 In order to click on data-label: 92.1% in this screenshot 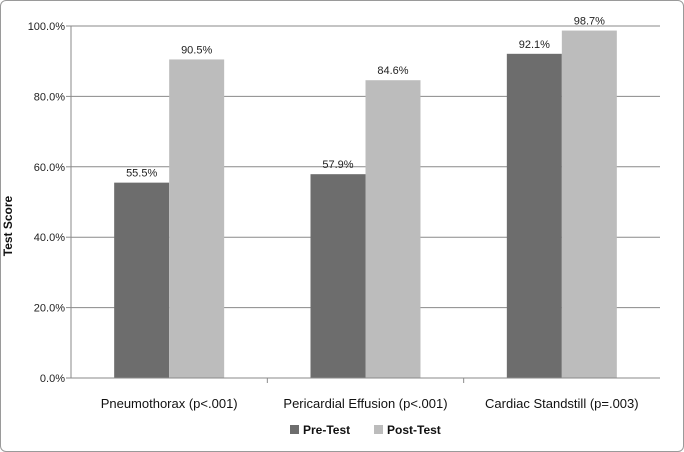, I will do `click(534, 45)`.